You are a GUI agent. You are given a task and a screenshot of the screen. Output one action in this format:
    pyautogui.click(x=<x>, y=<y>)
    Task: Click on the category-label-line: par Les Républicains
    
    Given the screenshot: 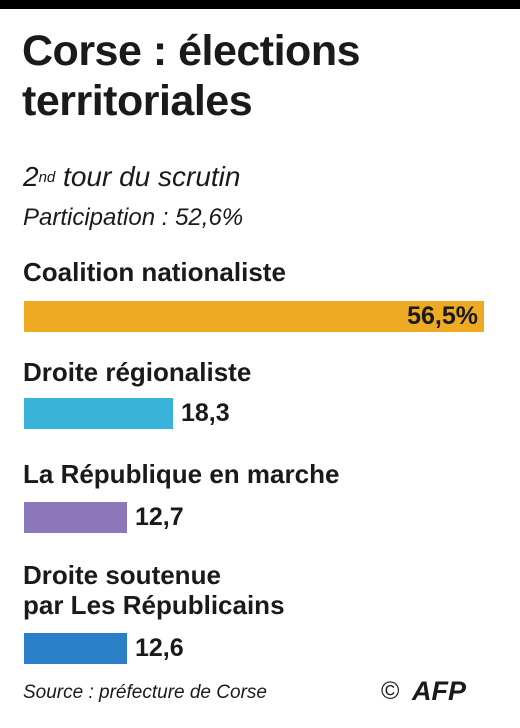 What is the action you would take?
    pyautogui.click(x=154, y=605)
    